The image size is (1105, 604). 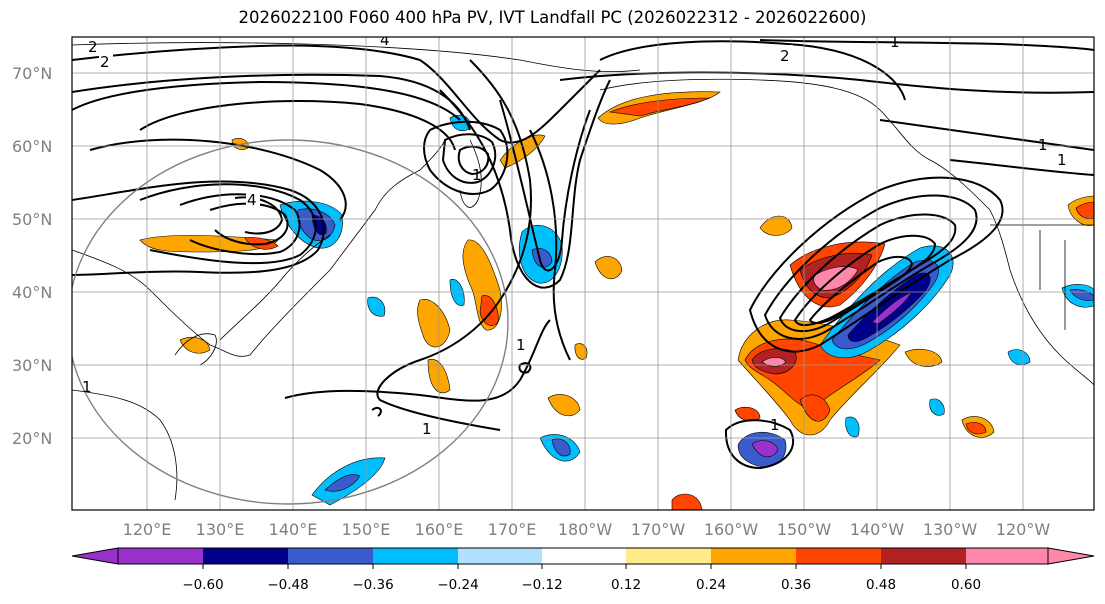 What do you see at coordinates (626, 585) in the screenshot?
I see `colorbar-tick-label: 0.12` at bounding box center [626, 585].